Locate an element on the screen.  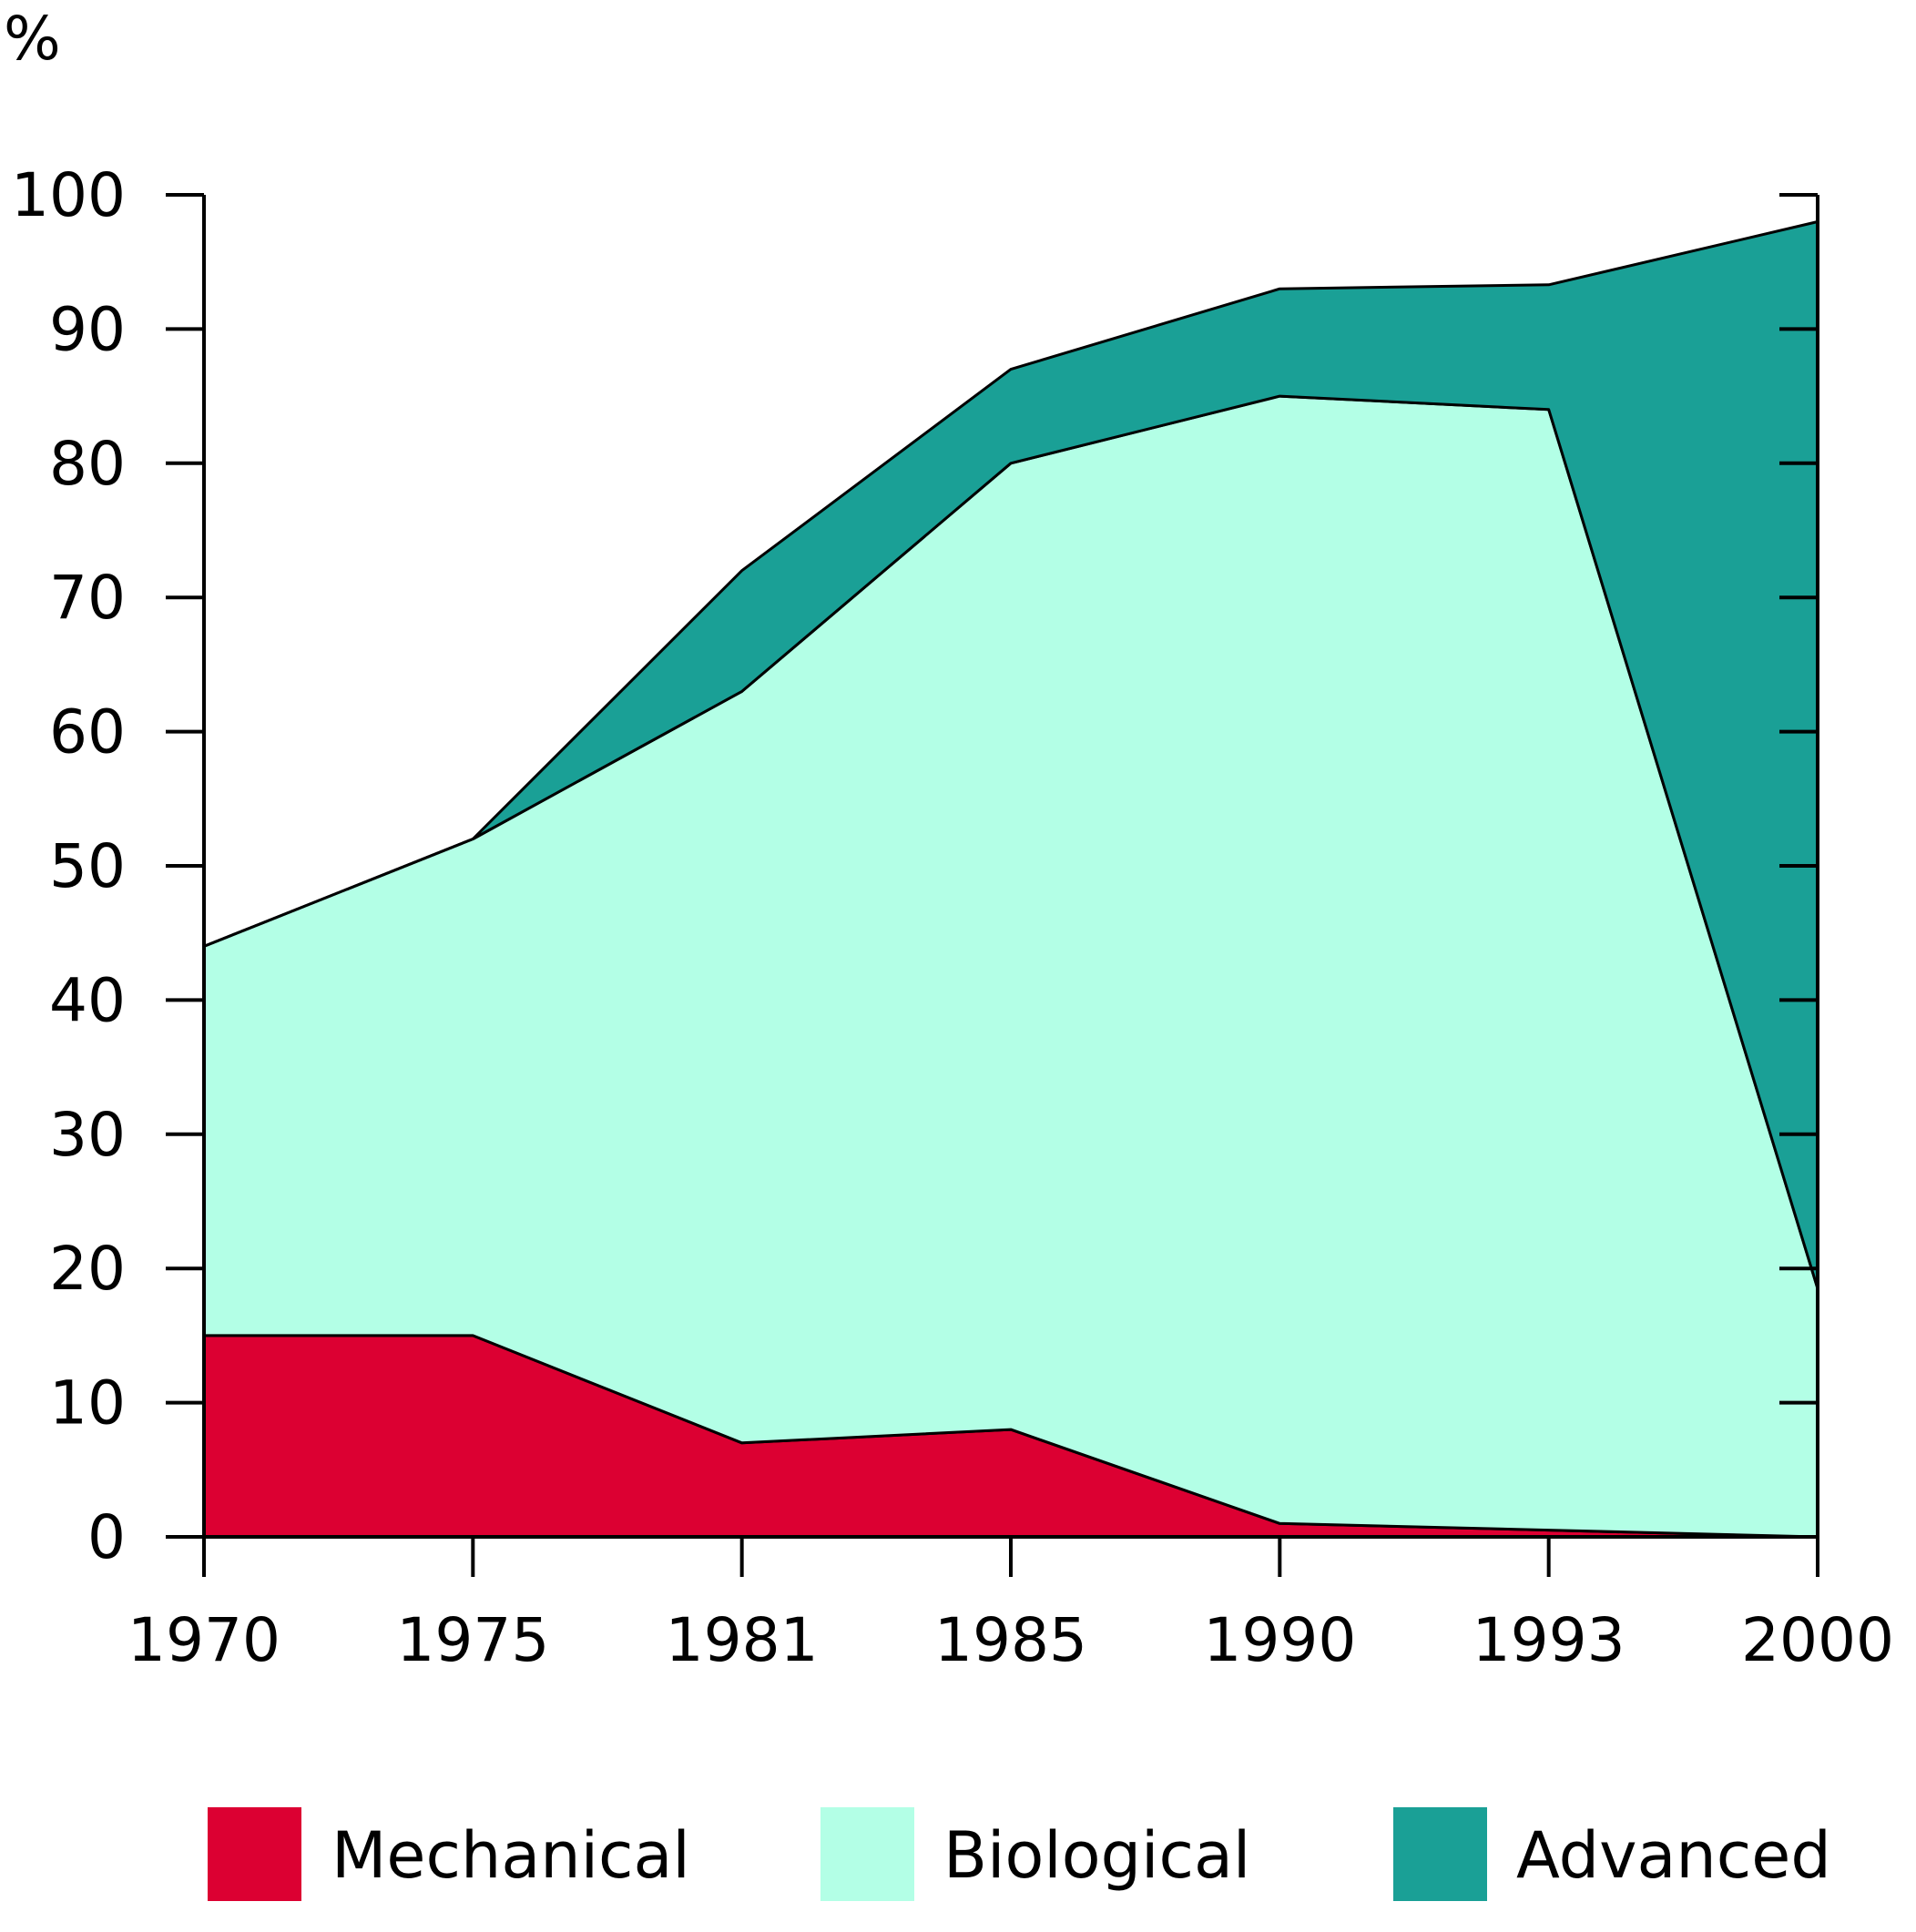
y-tick-label: 100 is located at coordinates (68, 195).